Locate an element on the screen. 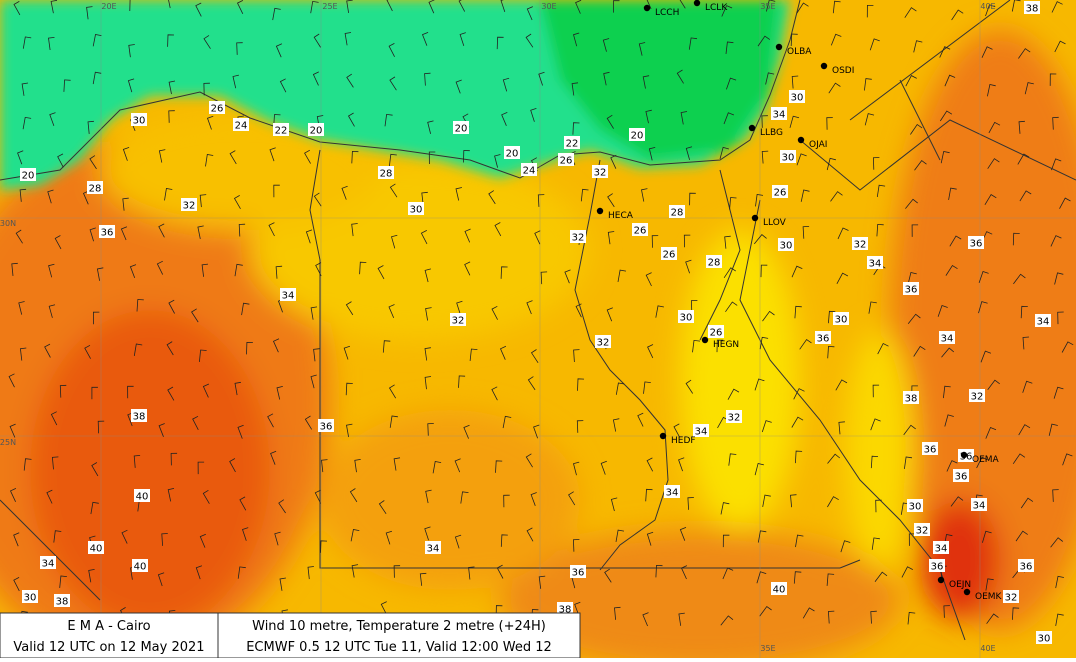 The width and height of the screenshot is (1076, 662). station-code: OJAI is located at coordinates (818, 145).